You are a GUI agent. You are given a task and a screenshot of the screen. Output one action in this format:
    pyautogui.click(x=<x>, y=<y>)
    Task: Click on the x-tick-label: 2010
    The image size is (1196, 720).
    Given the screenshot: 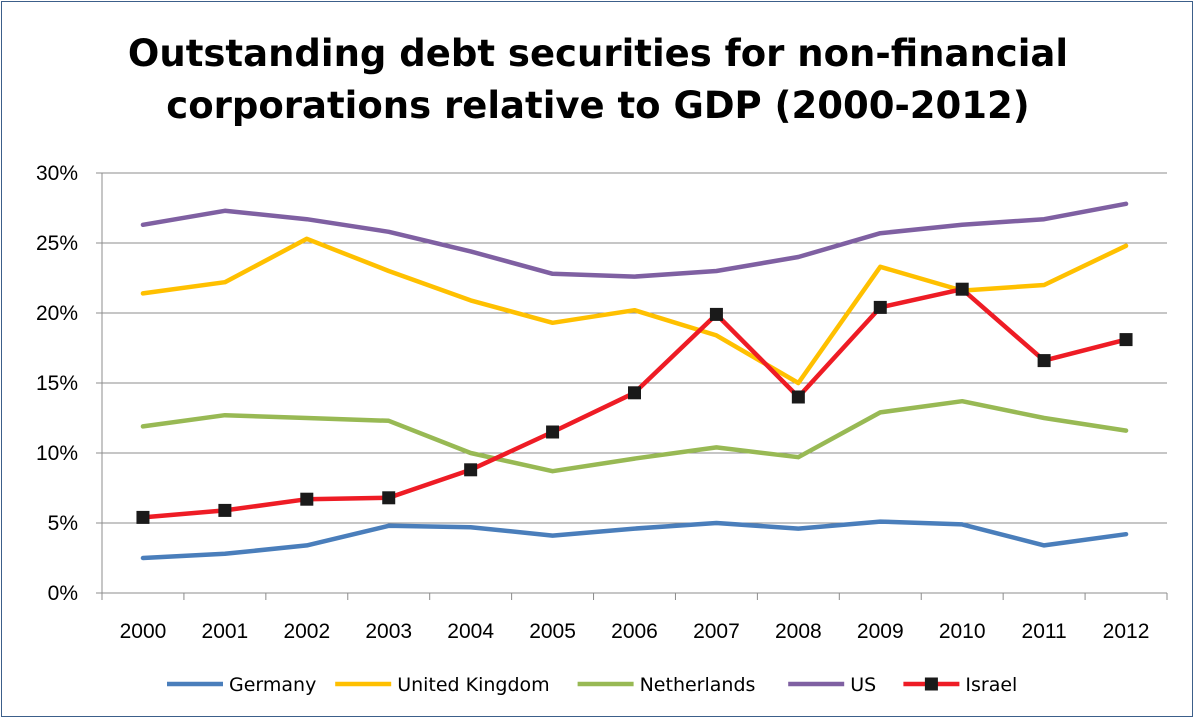 What is the action you would take?
    pyautogui.click(x=962, y=631)
    